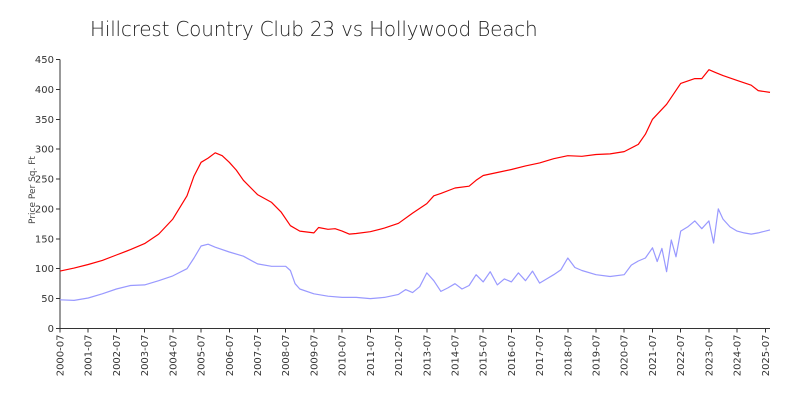  What do you see at coordinates (653, 356) in the screenshot?
I see `x-tick-label: 2021-07` at bounding box center [653, 356].